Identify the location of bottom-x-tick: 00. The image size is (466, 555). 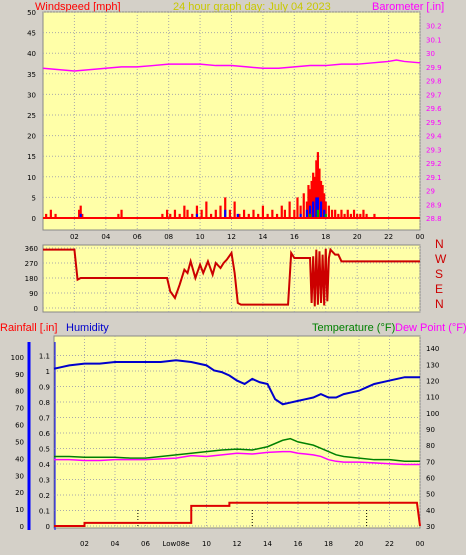
(420, 544).